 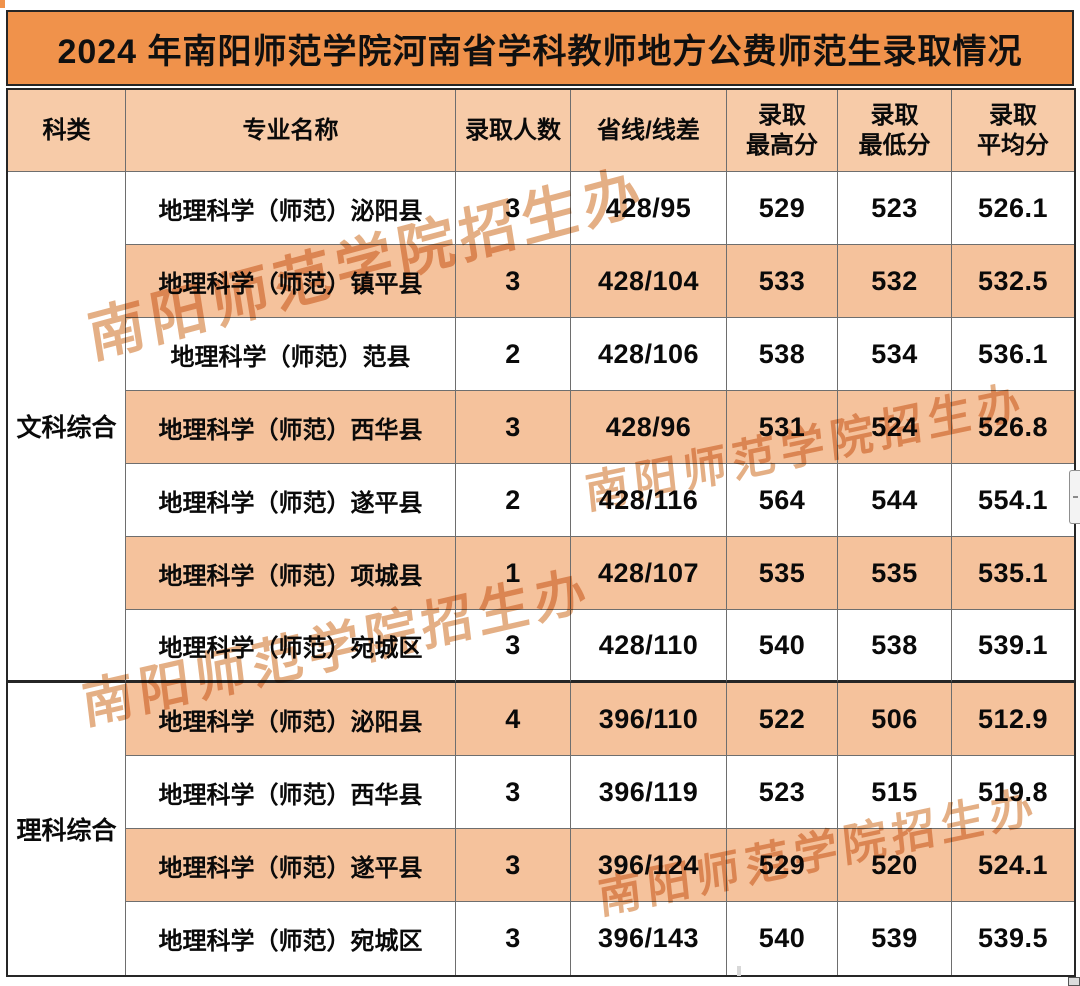 What do you see at coordinates (1013, 354) in the screenshot?
I see `avg-score-cell: 536.1` at bounding box center [1013, 354].